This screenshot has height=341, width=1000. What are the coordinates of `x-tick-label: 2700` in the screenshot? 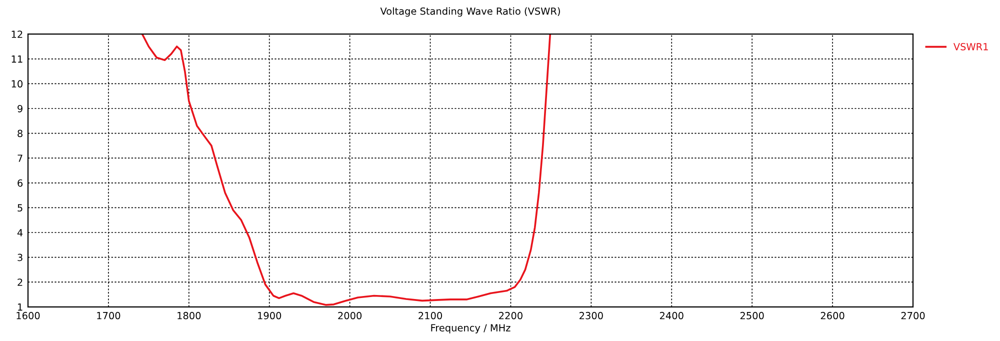 It's located at (913, 316).